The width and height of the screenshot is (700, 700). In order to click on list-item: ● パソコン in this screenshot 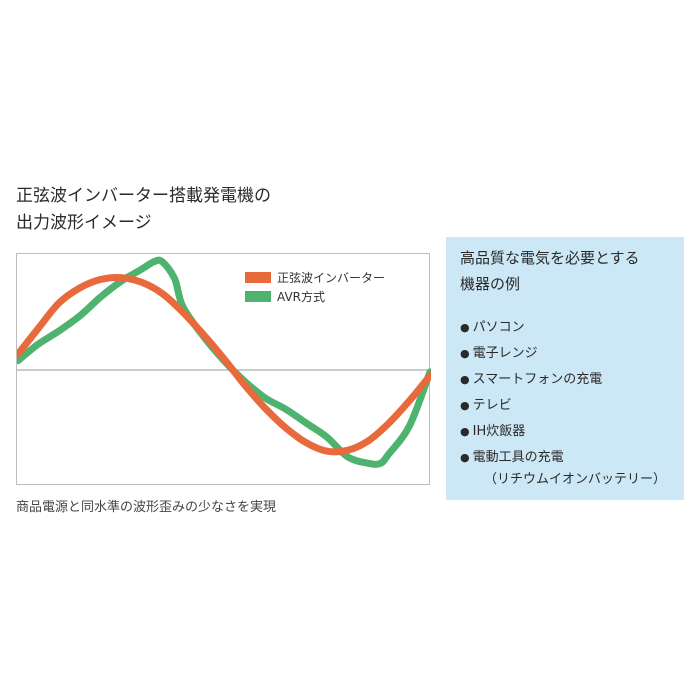, I will do `click(566, 328)`.